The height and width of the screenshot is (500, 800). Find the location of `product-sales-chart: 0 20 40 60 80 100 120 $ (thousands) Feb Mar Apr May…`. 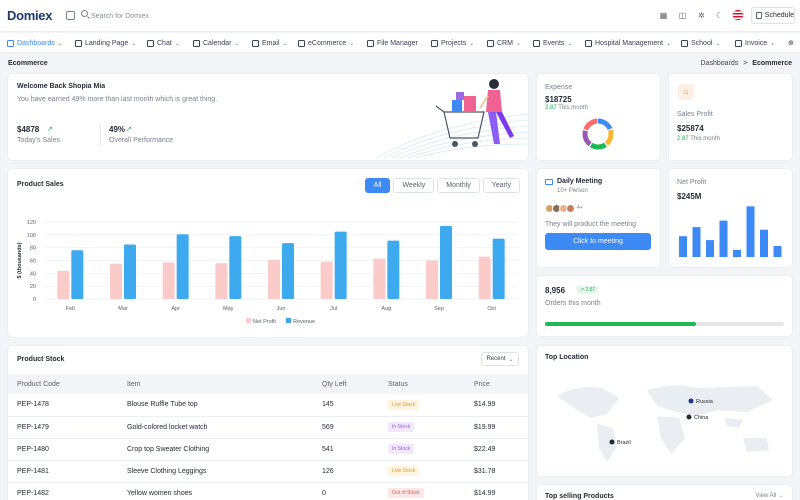

product-sales-chart: 0 20 40 60 80 100 120 $ (thousands) Feb Mar Apr May… is located at coordinates (267, 272).